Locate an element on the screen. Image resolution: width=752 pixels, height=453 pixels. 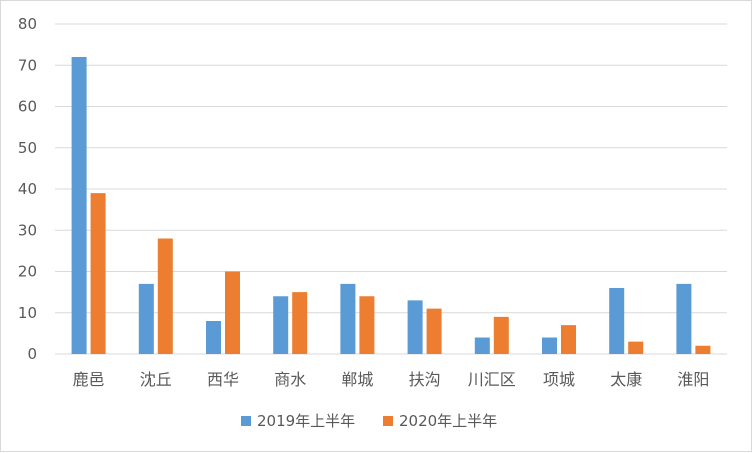
y-tick-label: 20 is located at coordinates (27, 272).